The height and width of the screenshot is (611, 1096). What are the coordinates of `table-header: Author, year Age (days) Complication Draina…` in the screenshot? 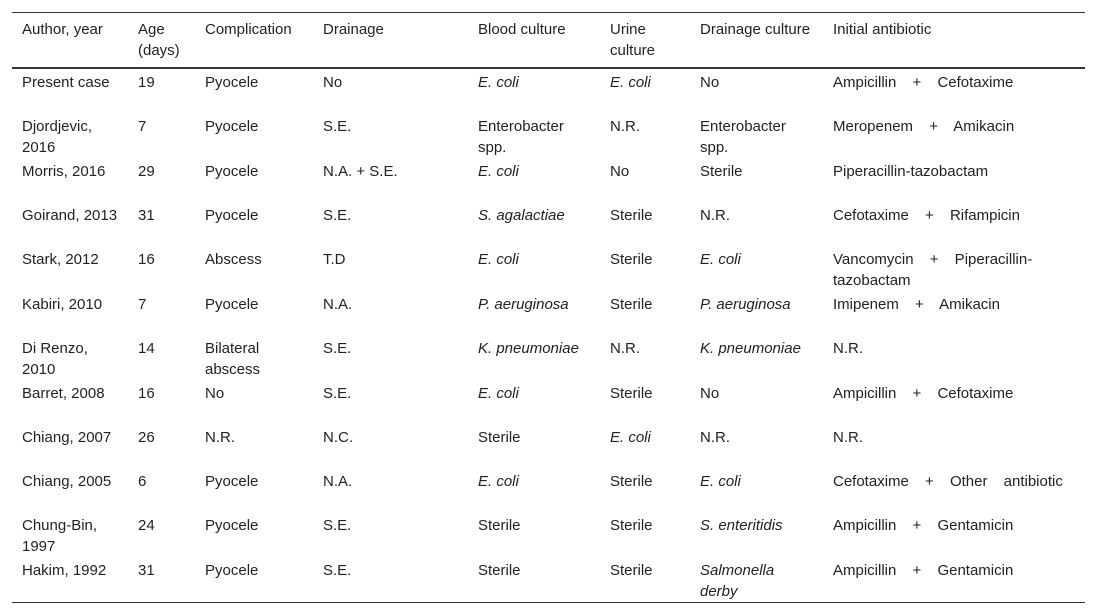 It's located at (548, 40).